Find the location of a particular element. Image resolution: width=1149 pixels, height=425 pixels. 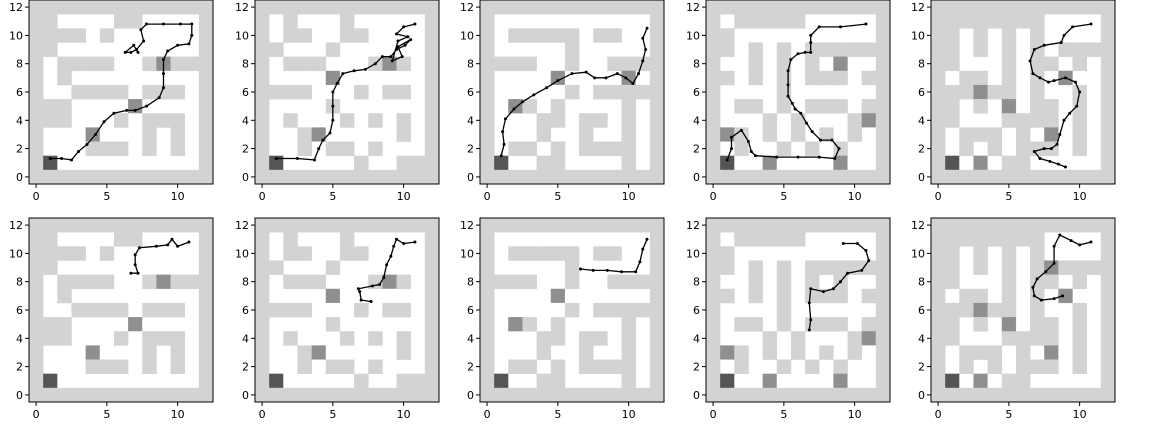

y-tick-label: 12 is located at coordinates (693, 7).